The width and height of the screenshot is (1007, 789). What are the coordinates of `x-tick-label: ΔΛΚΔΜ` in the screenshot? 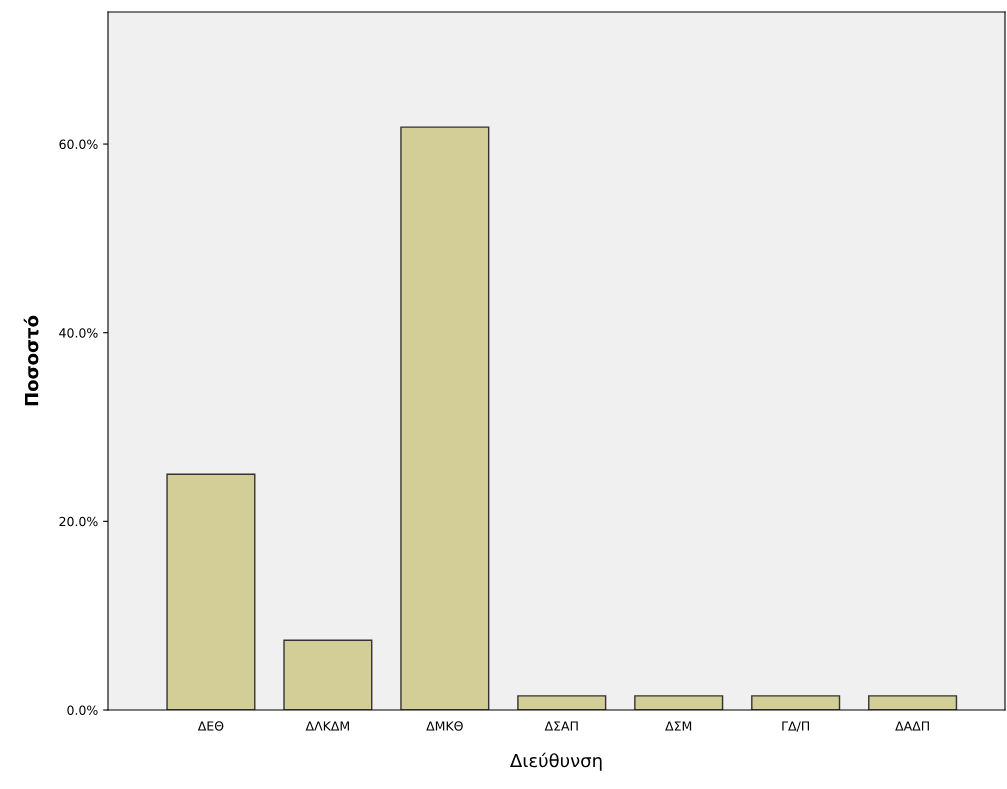 It's located at (327, 726).